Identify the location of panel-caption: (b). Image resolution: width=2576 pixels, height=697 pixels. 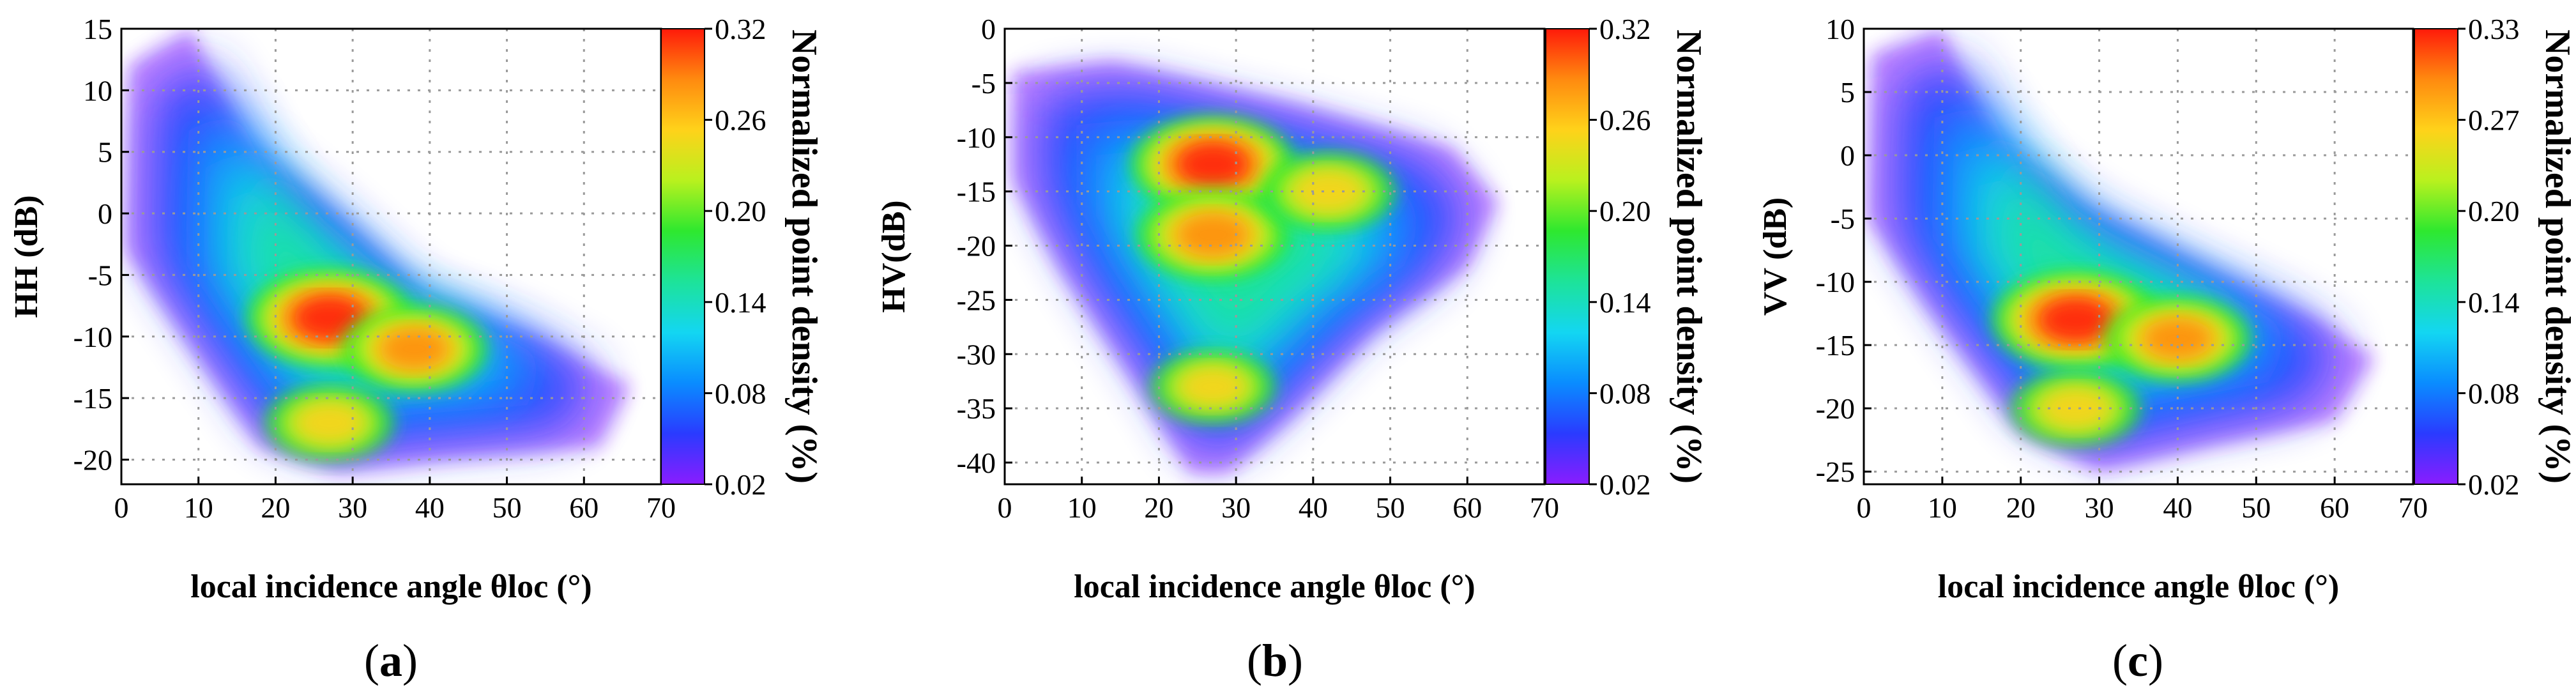
(1275, 660).